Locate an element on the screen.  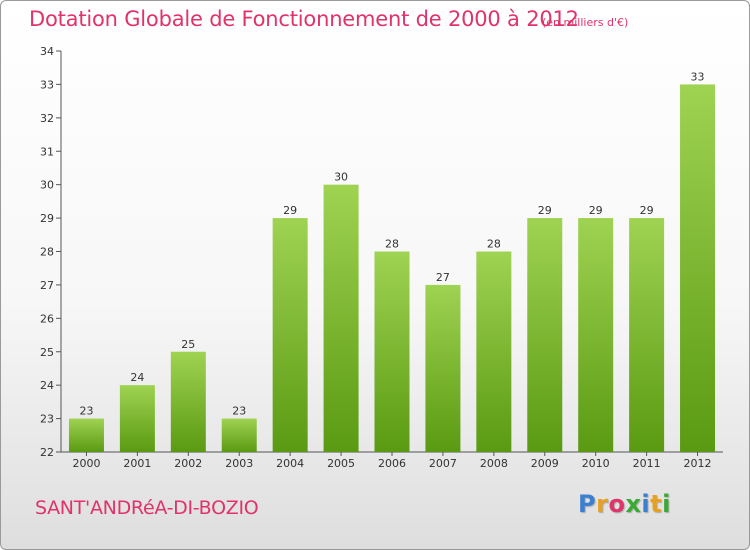
x-tick-label: 2010 is located at coordinates (596, 463).